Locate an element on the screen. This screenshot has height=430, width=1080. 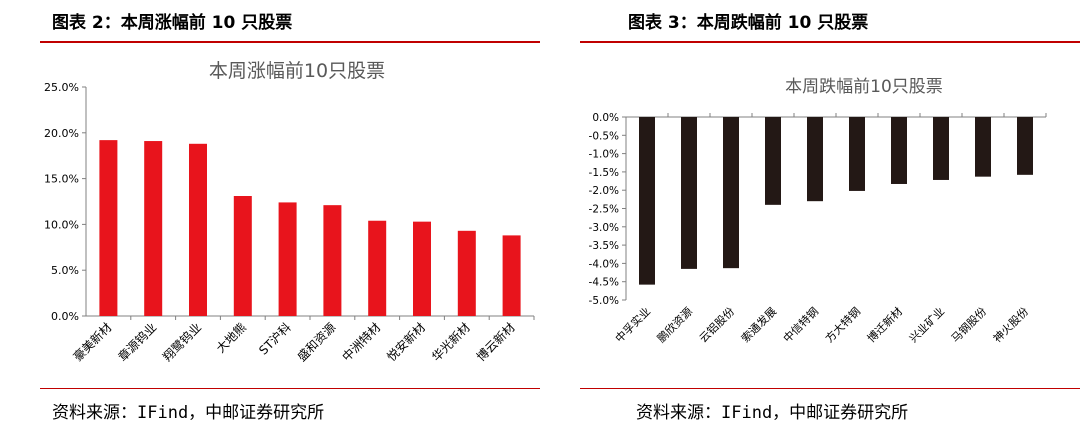
header-rule-right is located at coordinates (830, 42).